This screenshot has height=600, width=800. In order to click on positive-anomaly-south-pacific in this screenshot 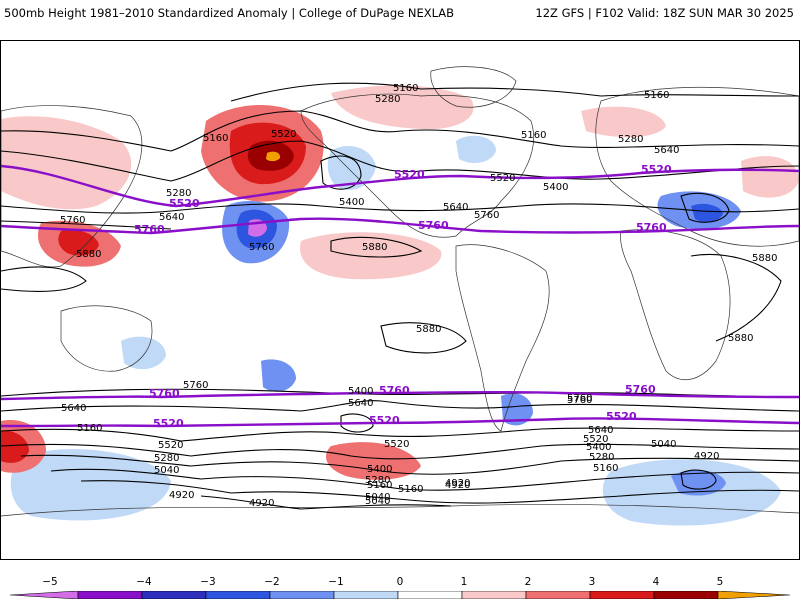, I will do `click(373, 461)`.